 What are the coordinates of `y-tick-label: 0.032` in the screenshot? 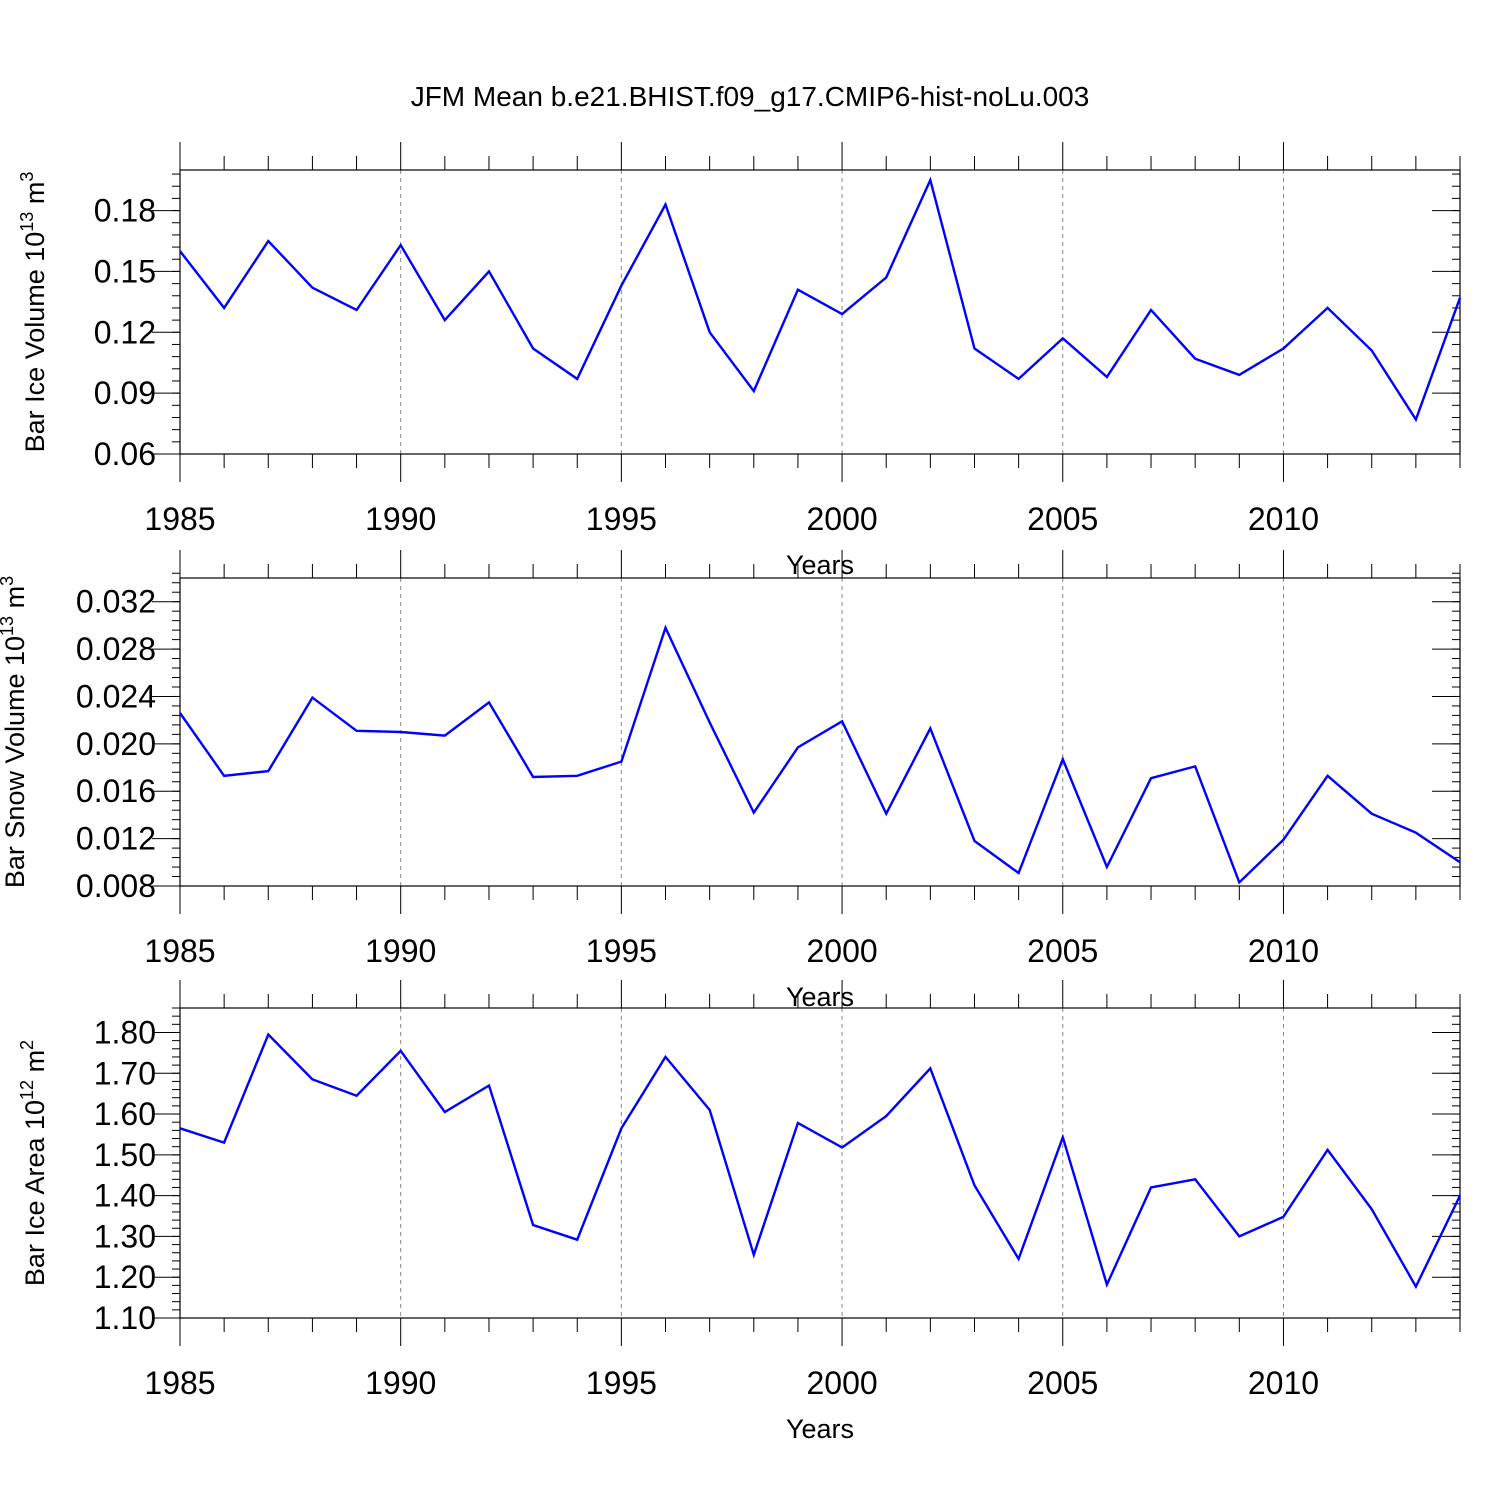 It's located at (116, 602).